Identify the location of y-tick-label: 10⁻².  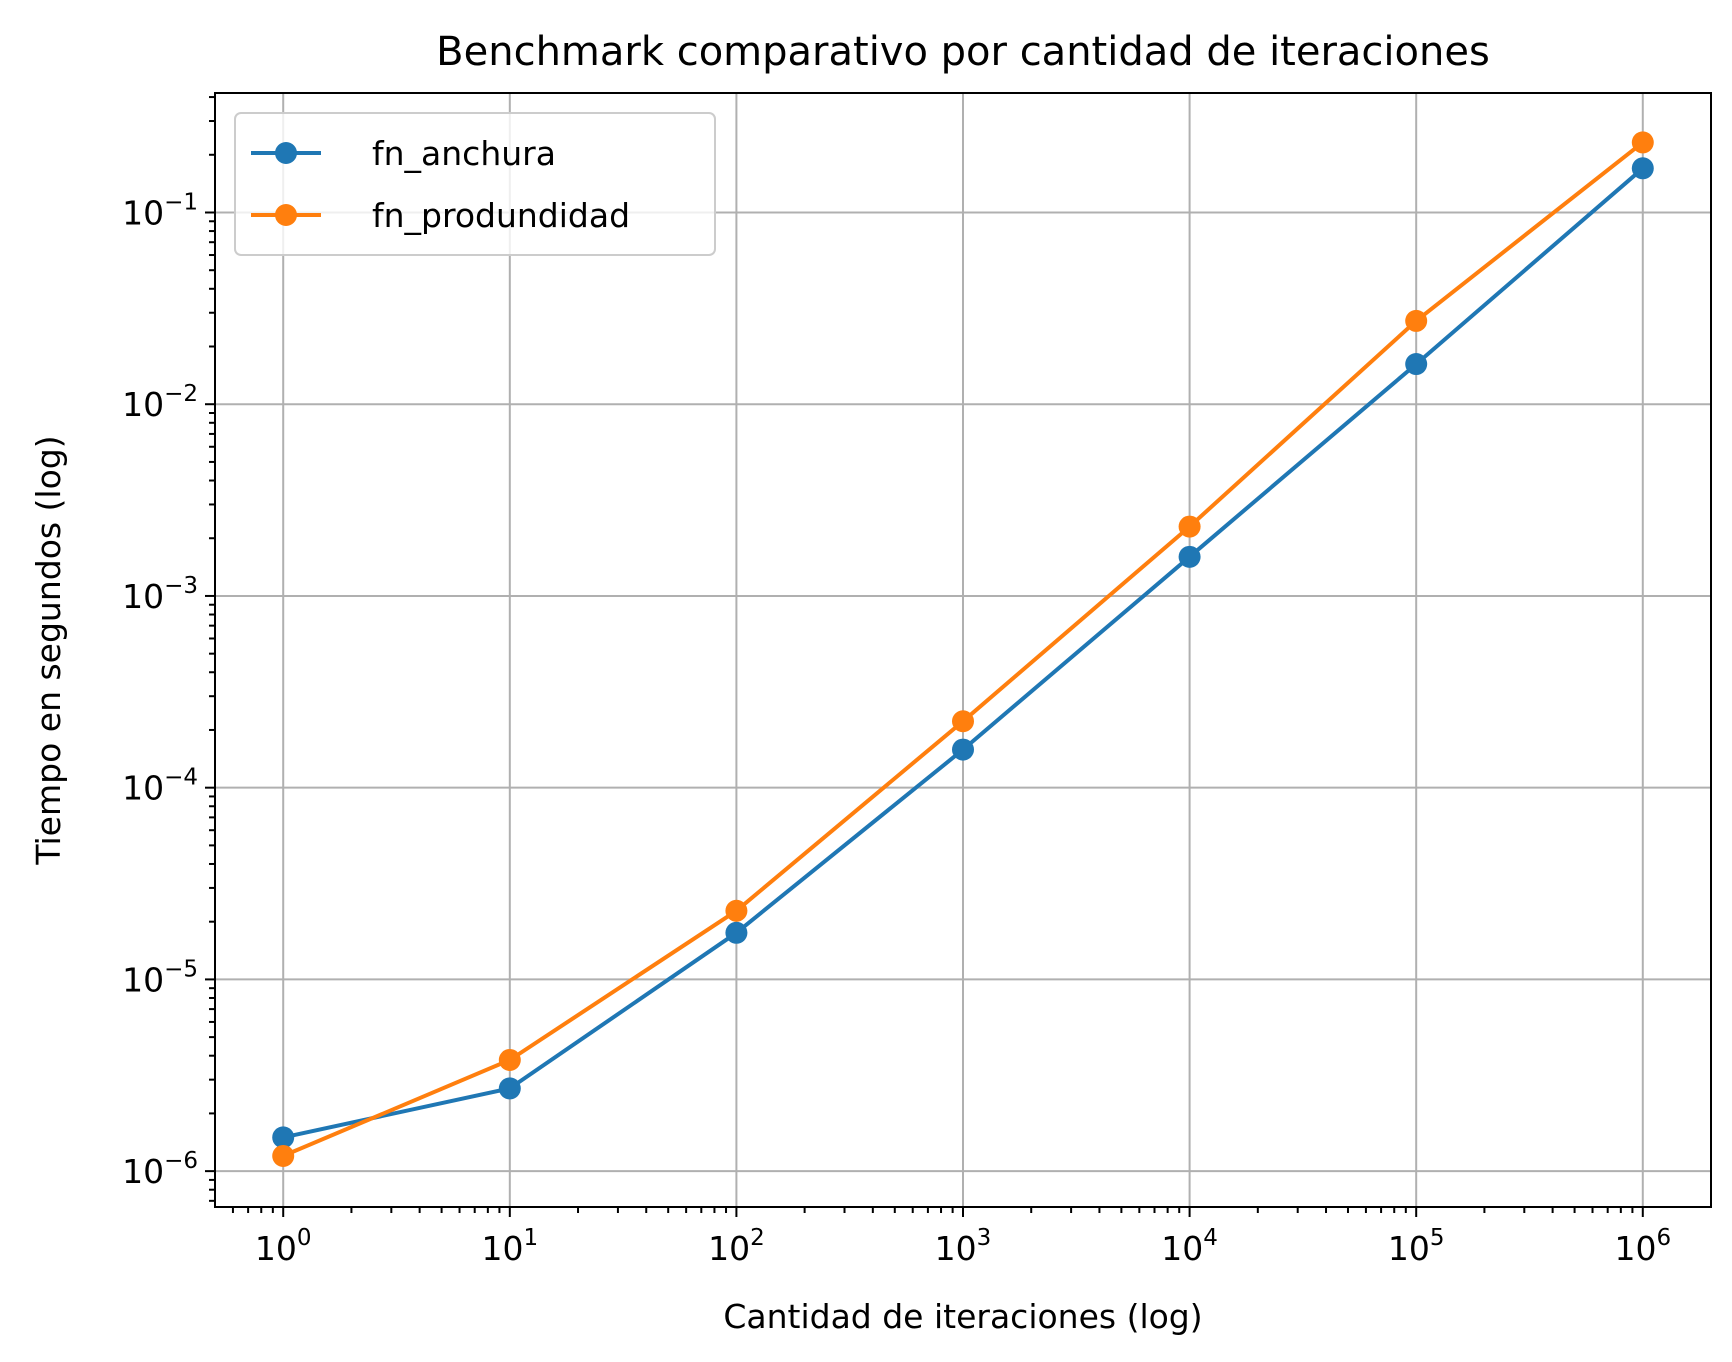
(160, 402).